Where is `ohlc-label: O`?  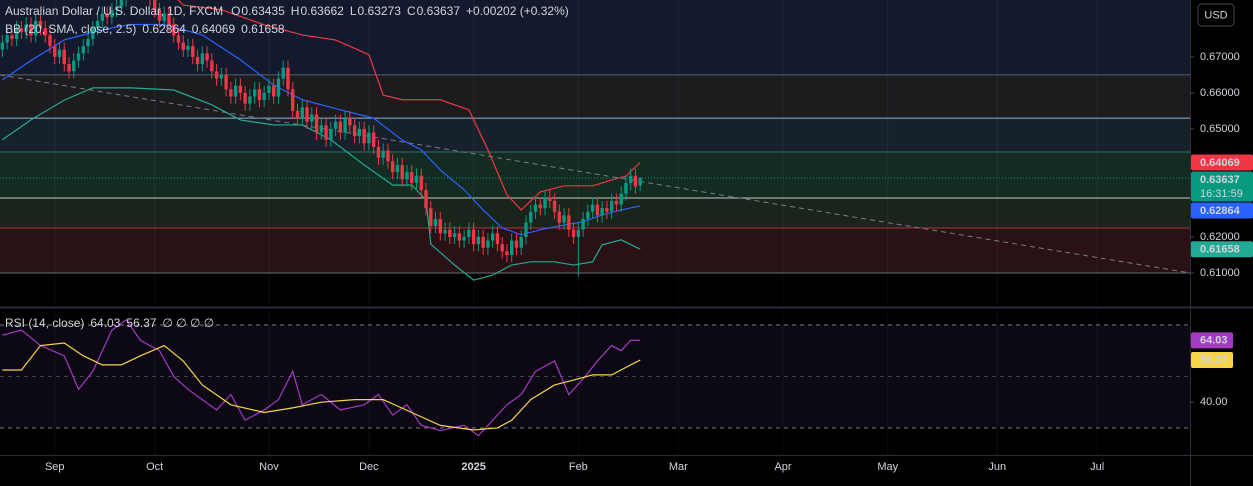
ohlc-label: O is located at coordinates (235, 11).